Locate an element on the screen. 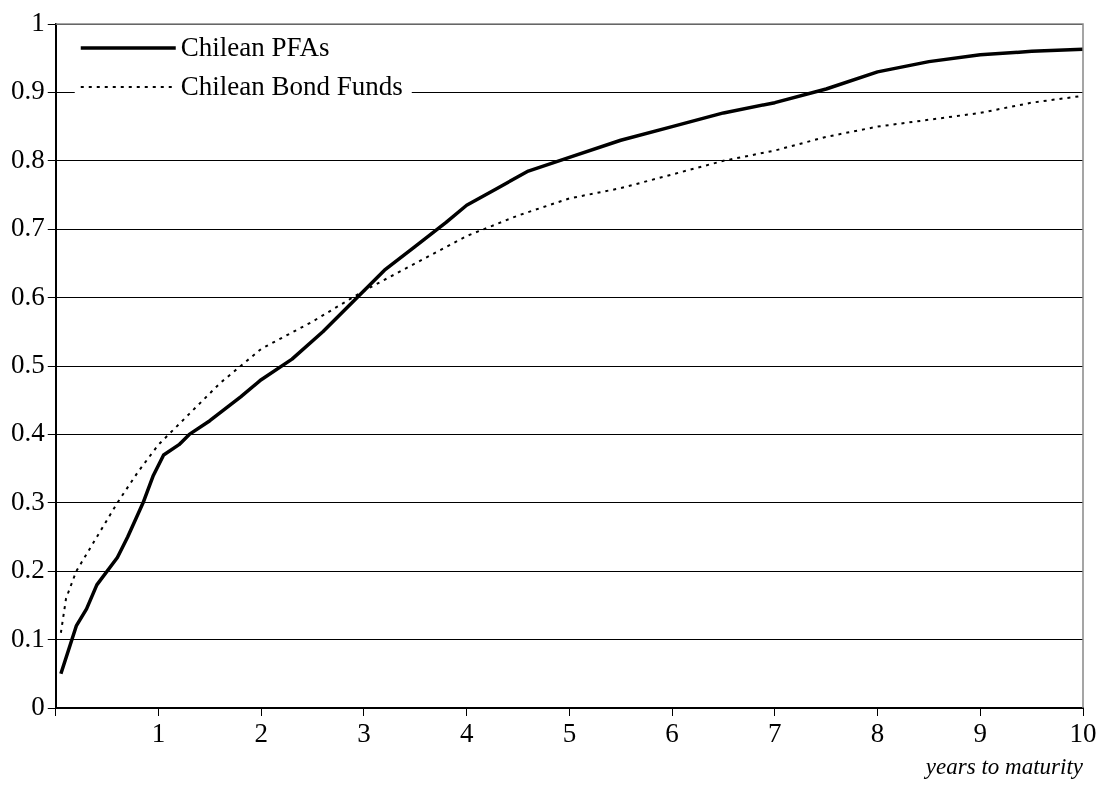  y-tick-label: 0.3 is located at coordinates (28, 500).